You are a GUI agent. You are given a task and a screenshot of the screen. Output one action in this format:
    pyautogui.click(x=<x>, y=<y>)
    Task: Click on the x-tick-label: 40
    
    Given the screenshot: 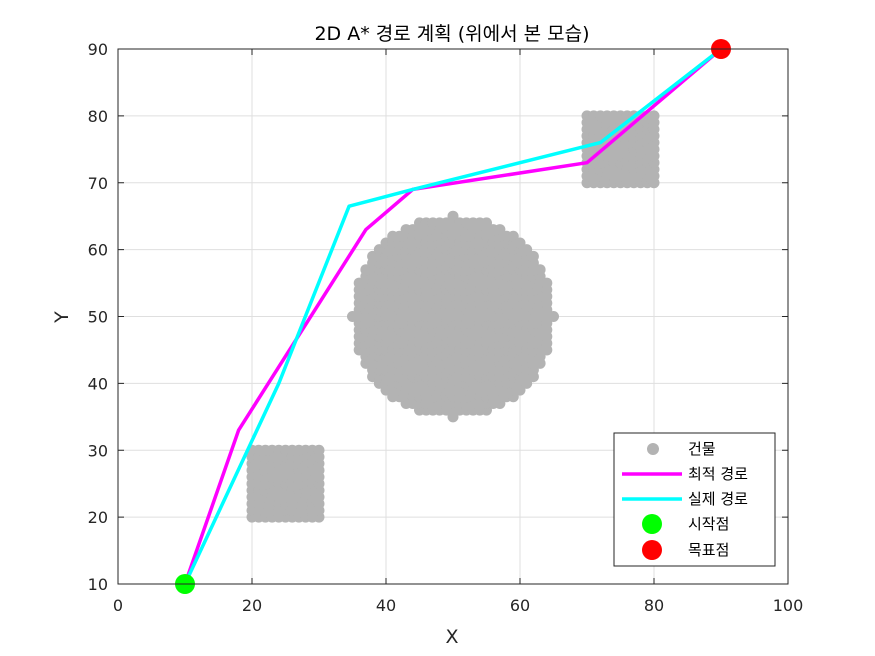 What is the action you would take?
    pyautogui.click(x=386, y=605)
    